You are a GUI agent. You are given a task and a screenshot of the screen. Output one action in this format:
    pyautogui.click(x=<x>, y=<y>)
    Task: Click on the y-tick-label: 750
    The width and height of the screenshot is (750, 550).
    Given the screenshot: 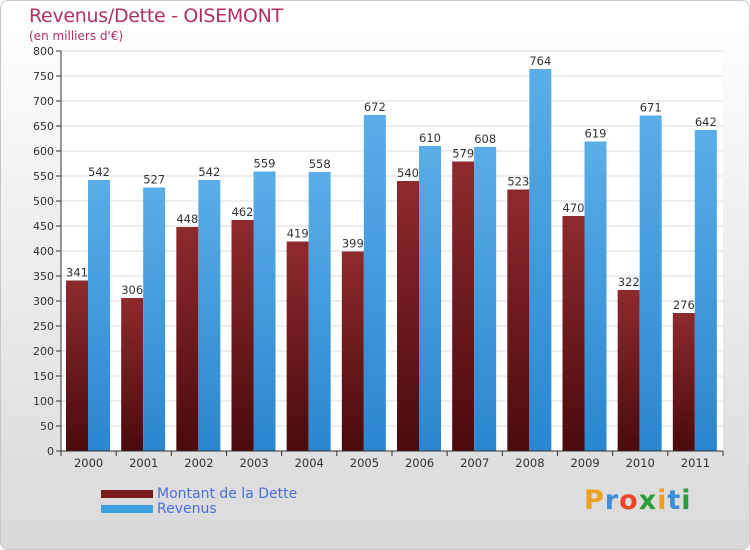 What is the action you would take?
    pyautogui.click(x=43, y=76)
    